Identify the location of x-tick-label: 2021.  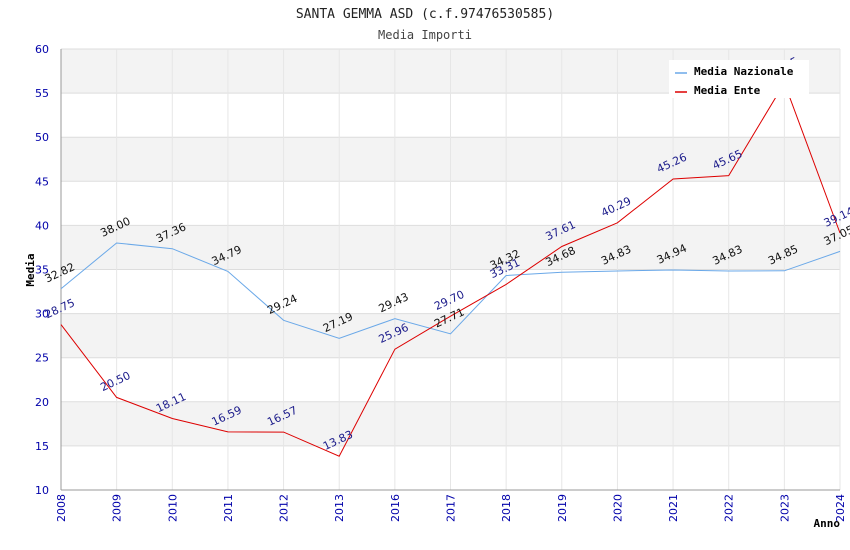
(673, 508).